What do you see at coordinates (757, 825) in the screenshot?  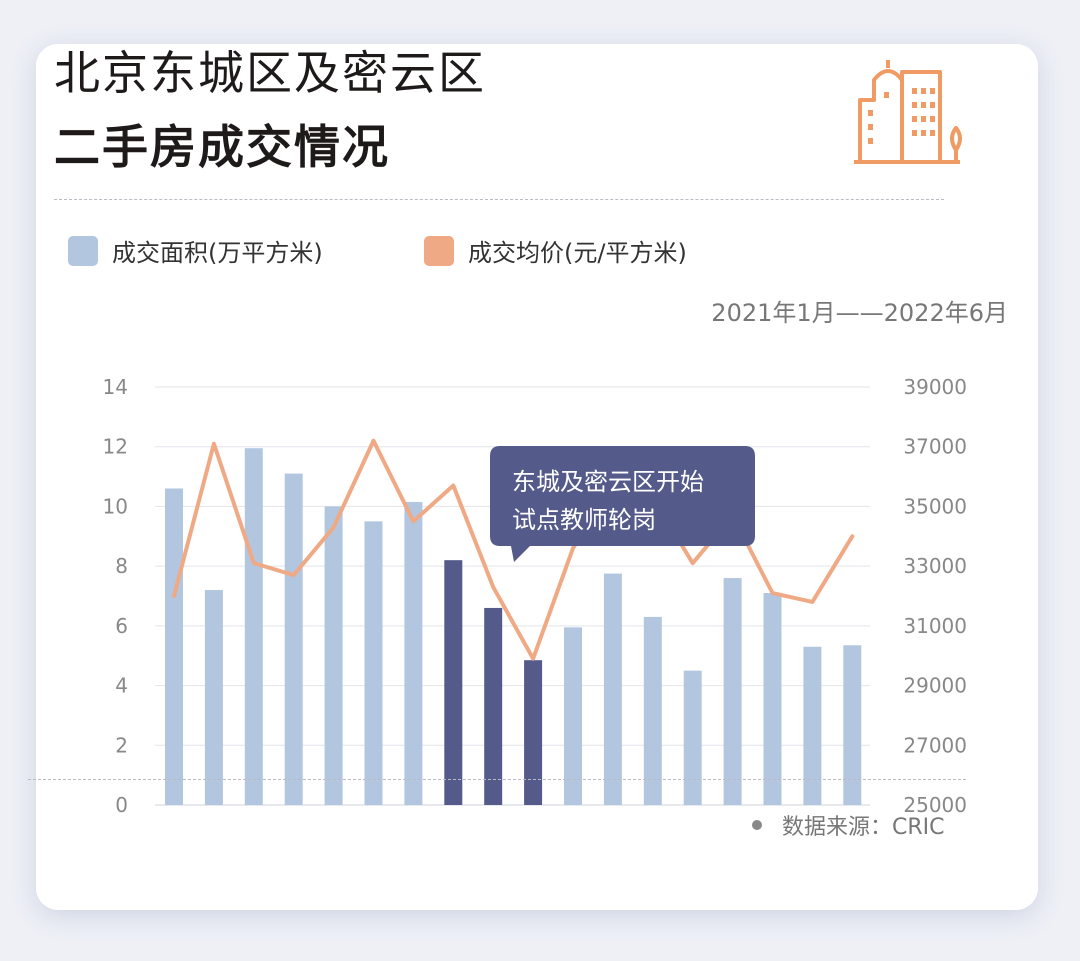 I see `bullet-icon` at bounding box center [757, 825].